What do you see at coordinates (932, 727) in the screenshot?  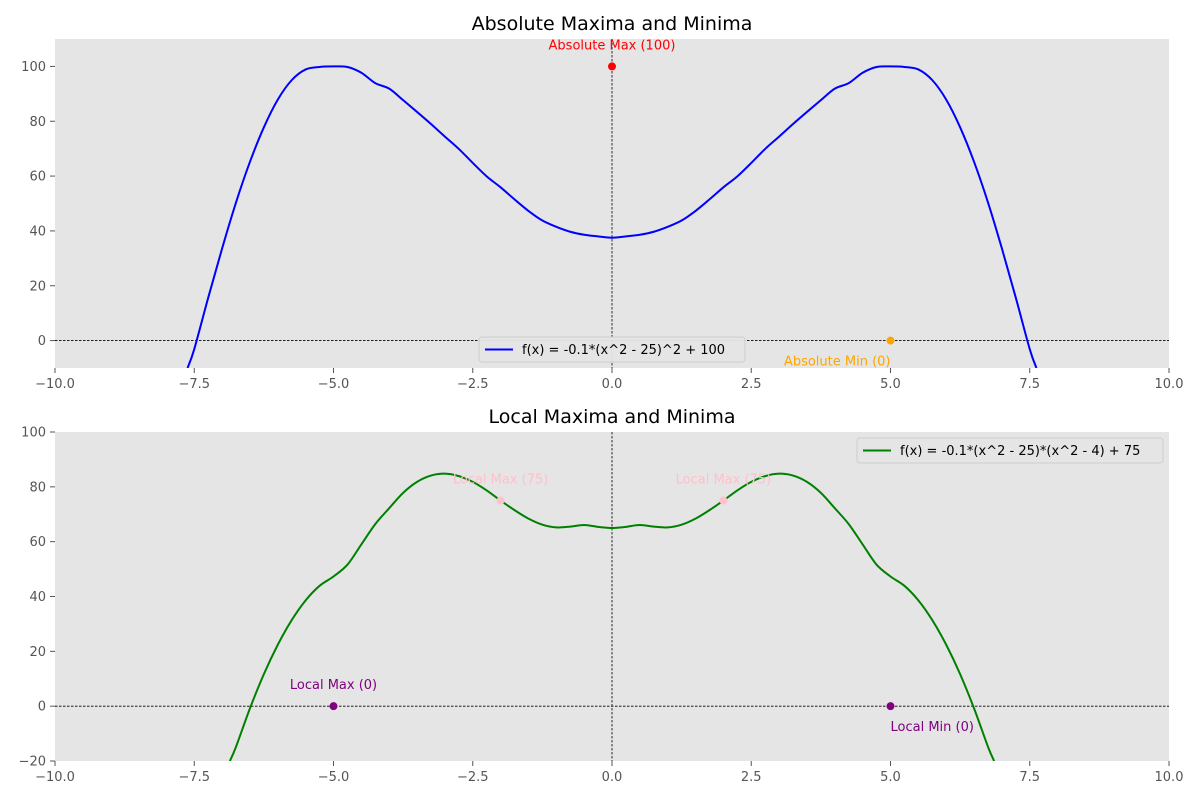 I see `point-annotation: Local Min (0)` at bounding box center [932, 727].